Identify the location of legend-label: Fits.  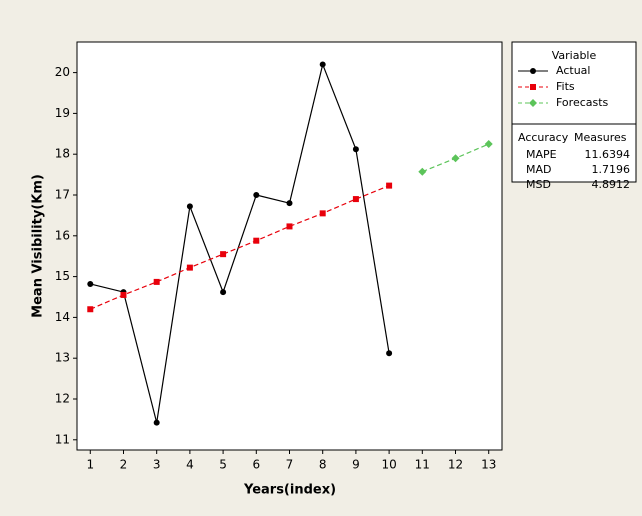
(565, 86).